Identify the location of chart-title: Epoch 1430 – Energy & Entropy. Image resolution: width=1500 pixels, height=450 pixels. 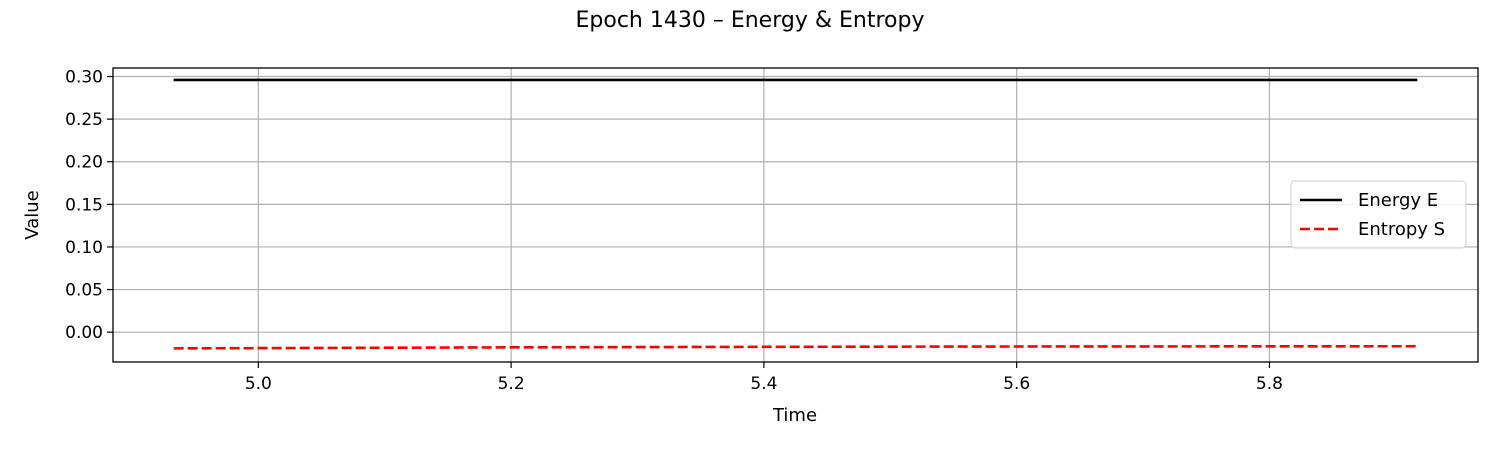
(750, 20).